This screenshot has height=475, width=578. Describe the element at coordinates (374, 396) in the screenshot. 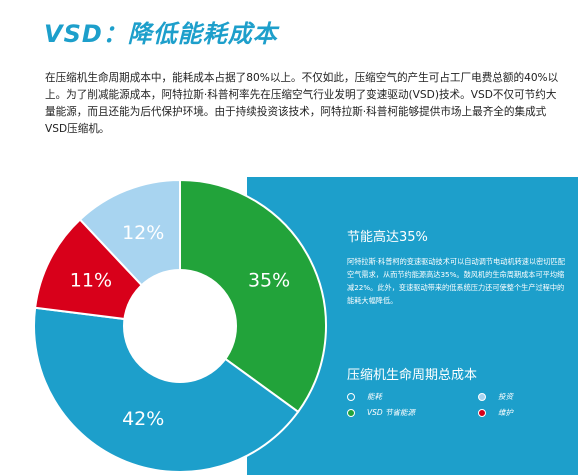

I see `legend-label-energy: 能耗` at that location.